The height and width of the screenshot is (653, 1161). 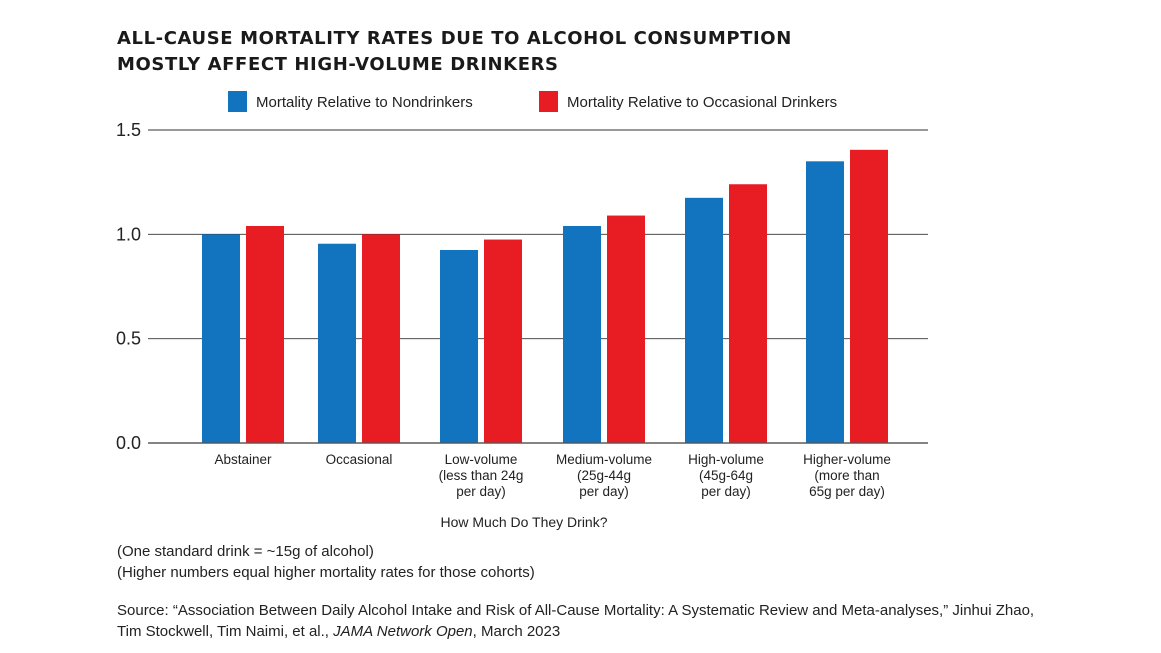 I want to click on y-tick-label: 0.0, so click(x=128, y=443).